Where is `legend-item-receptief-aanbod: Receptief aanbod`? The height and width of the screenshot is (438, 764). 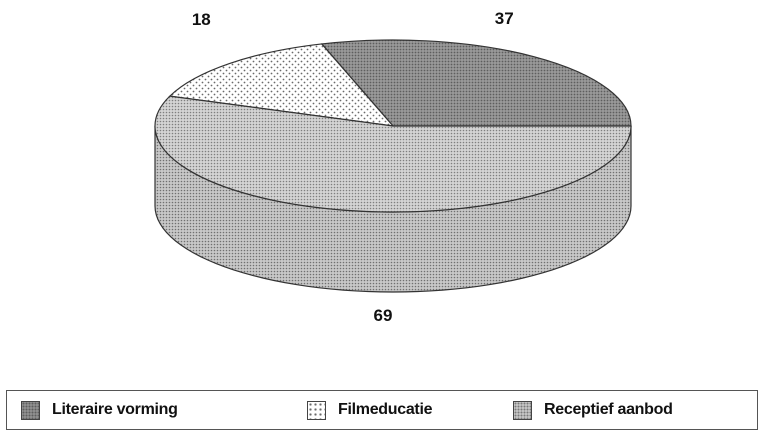 legend-item-receptief-aanbod: Receptief aanbod is located at coordinates (593, 410).